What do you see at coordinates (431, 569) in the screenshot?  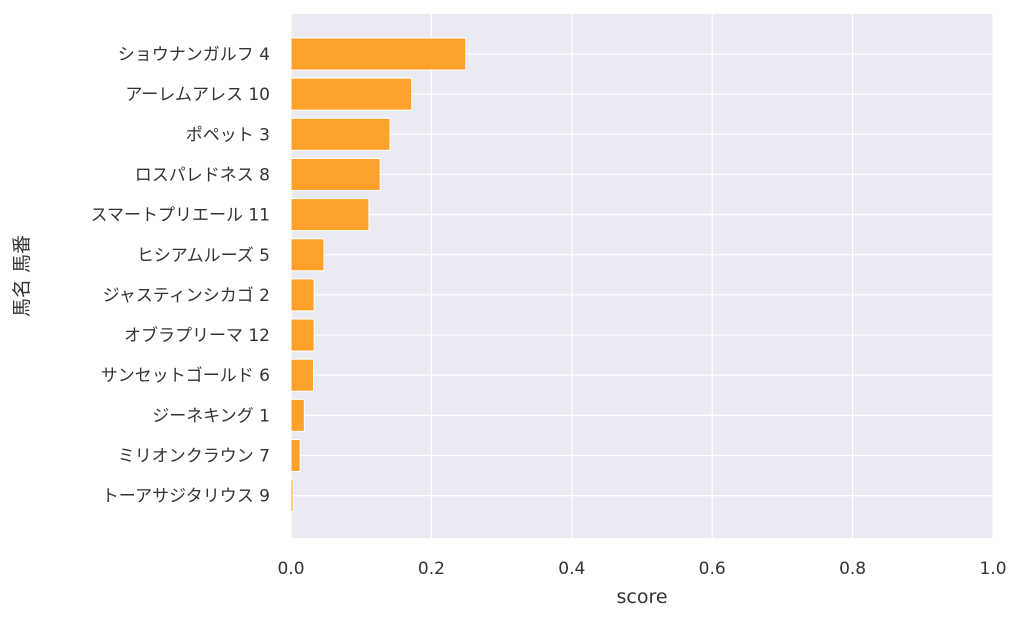 I see `x-tick-label: 0.2` at bounding box center [431, 569].